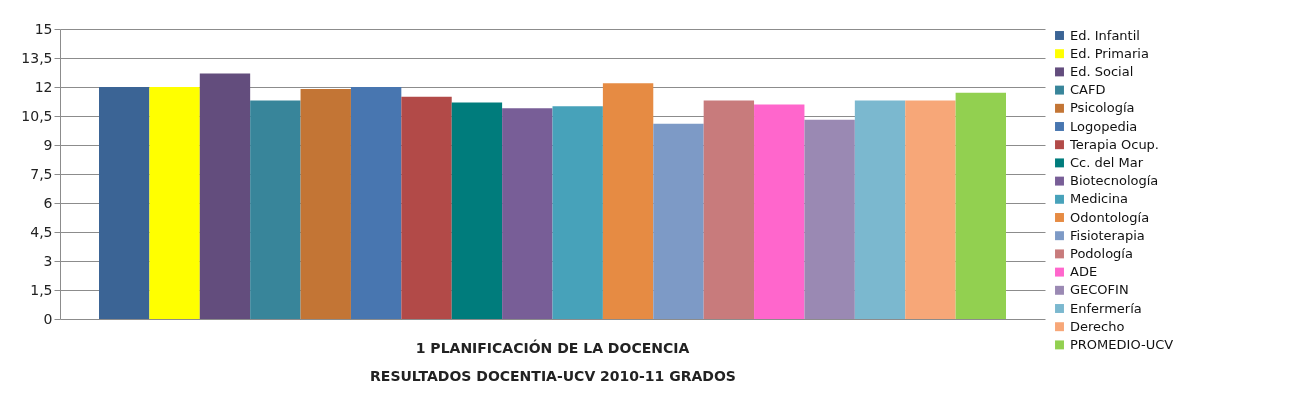 The height and width of the screenshot is (403, 1296). I want to click on y-tick-label: 0, so click(48, 318).